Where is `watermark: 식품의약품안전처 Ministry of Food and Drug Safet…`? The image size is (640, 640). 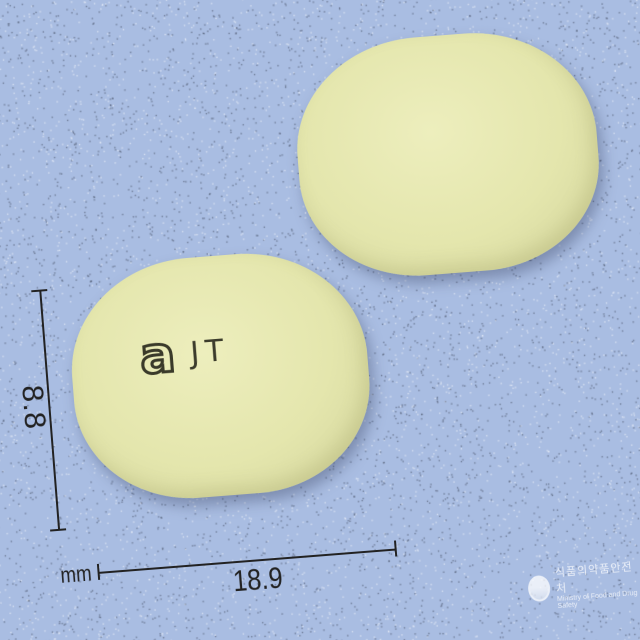 watermark: 식품의약품안전처 Ministry of Food and Drug Safet… is located at coordinates (583, 585).